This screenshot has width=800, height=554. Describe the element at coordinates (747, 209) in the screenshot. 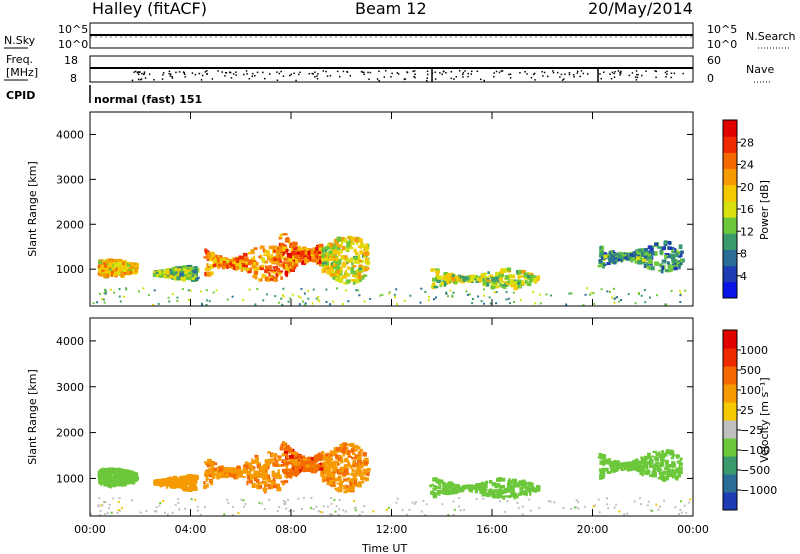

I see `colorbar-tick-label: 16` at that location.